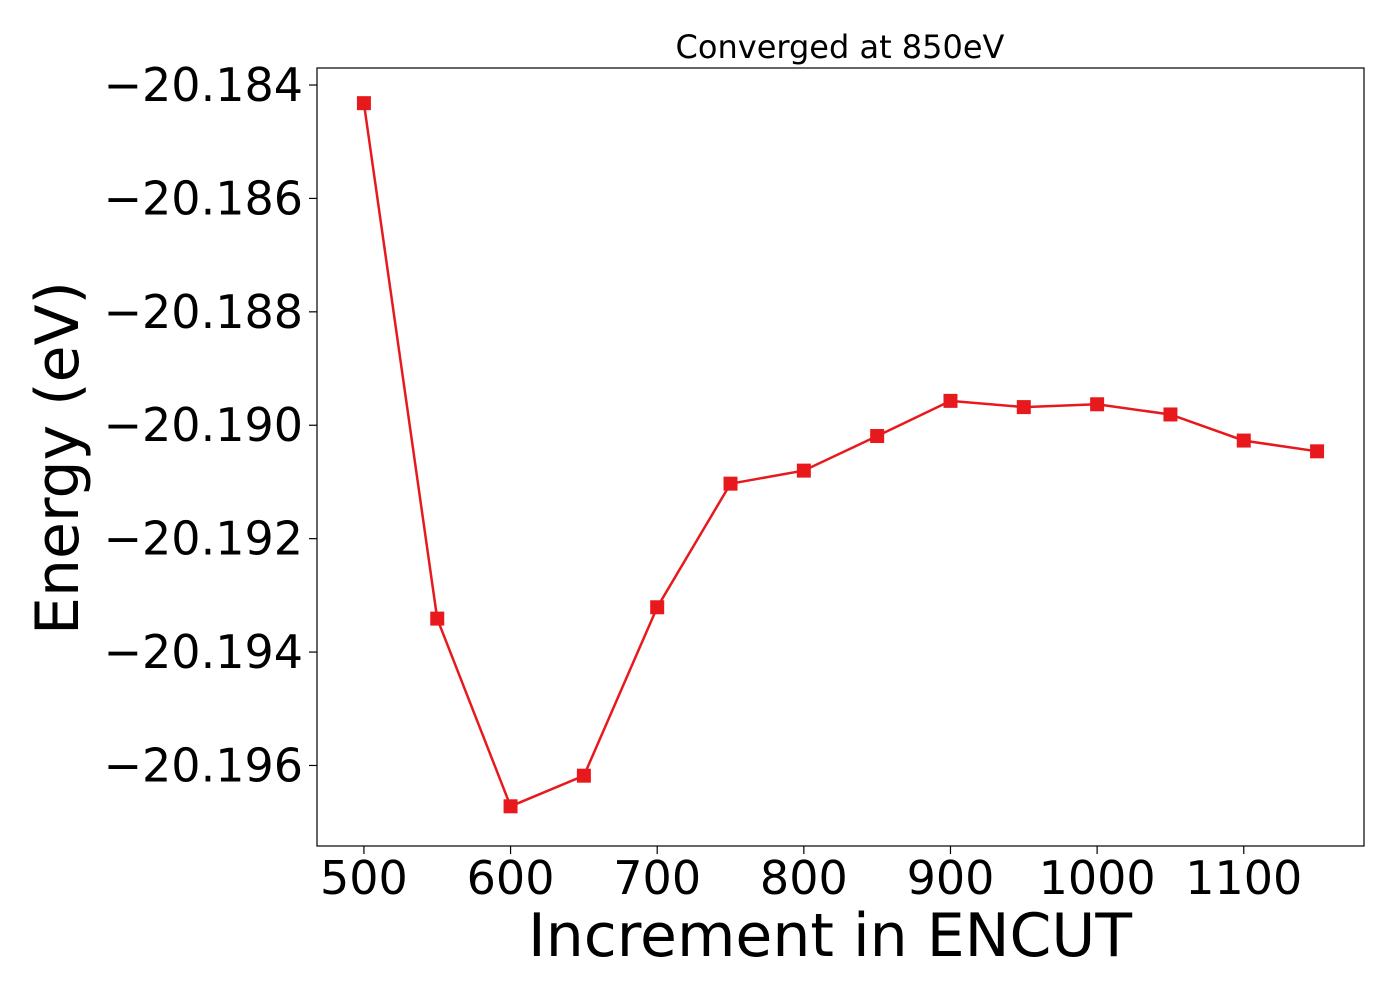 Image resolution: width=1400 pixels, height=1000 pixels. What do you see at coordinates (951, 878) in the screenshot?
I see `x-tick-label: 900` at bounding box center [951, 878].